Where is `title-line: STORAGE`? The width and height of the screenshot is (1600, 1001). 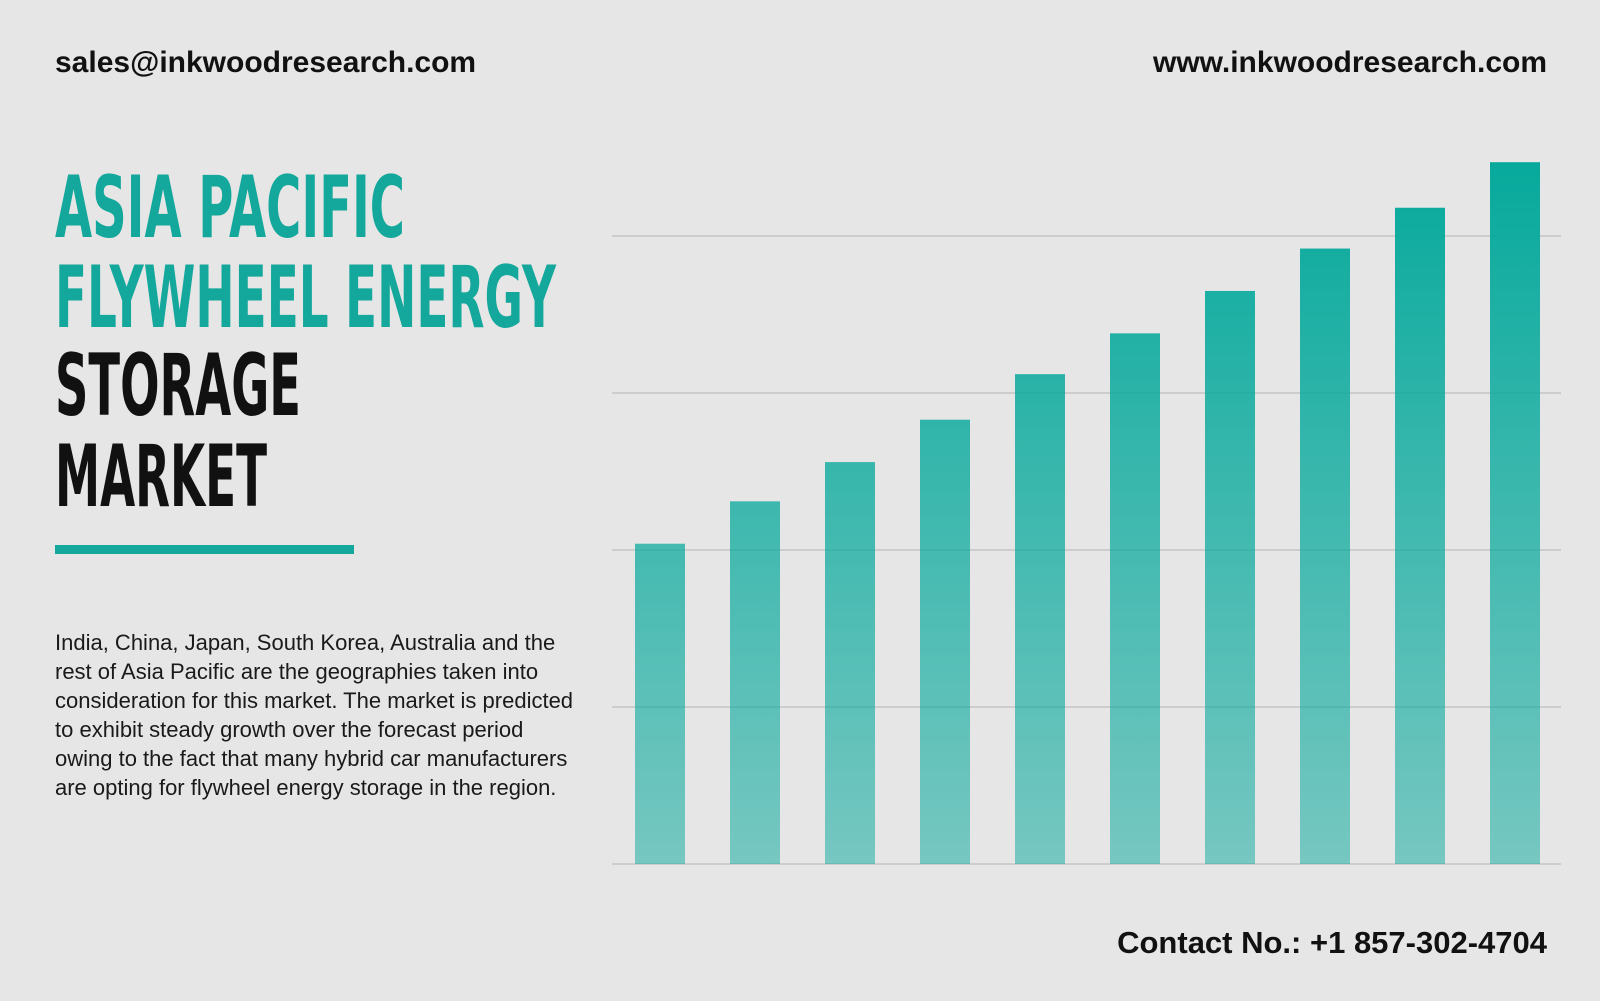
title-line: STORAGE is located at coordinates (178, 386).